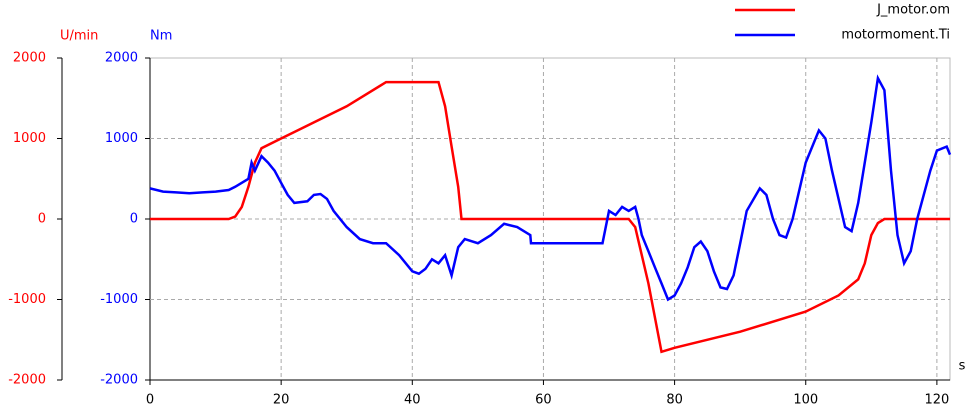 This screenshot has height=414, width=980. Describe the element at coordinates (27, 380) in the screenshot. I see `y-tick-label: -2000` at that location.